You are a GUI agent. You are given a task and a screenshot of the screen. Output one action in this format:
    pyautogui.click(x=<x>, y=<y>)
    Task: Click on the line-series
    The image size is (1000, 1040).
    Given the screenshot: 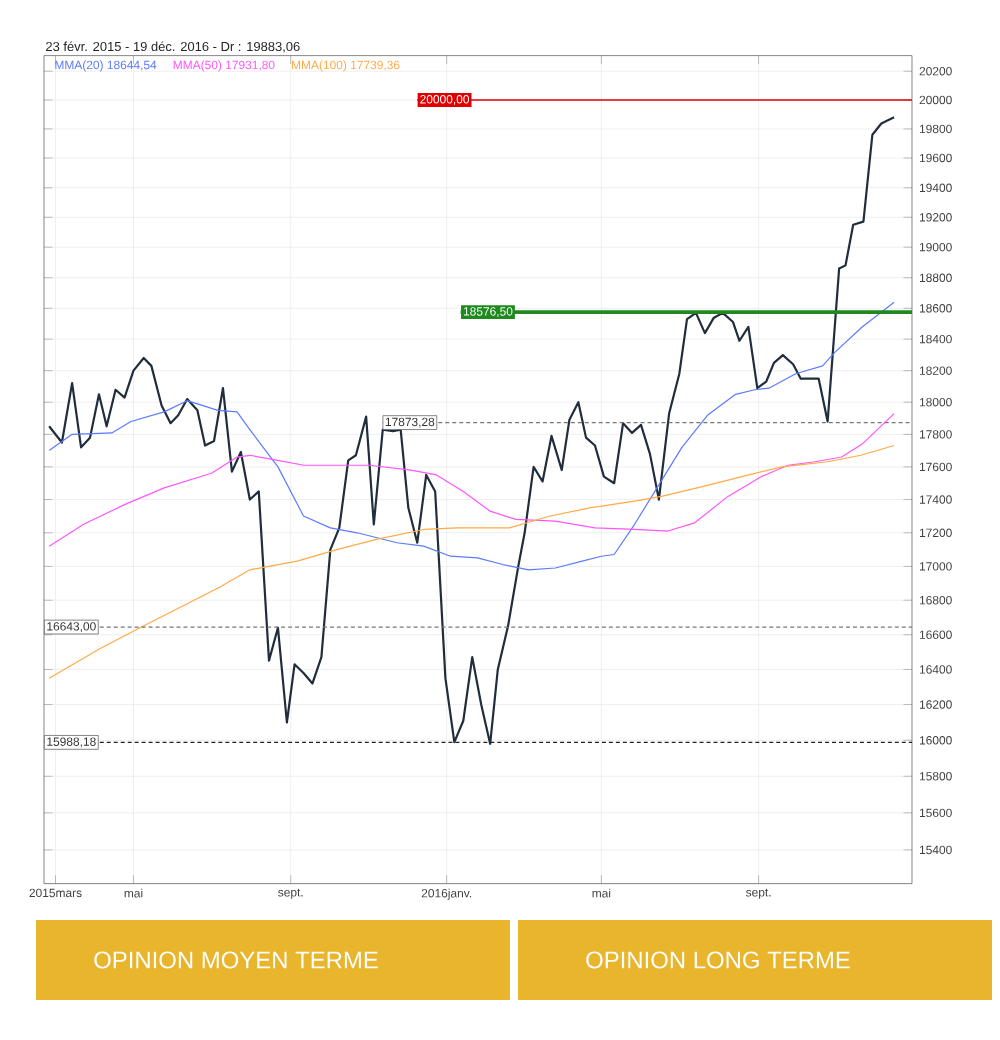 What is the action you would take?
    pyautogui.click(x=471, y=480)
    